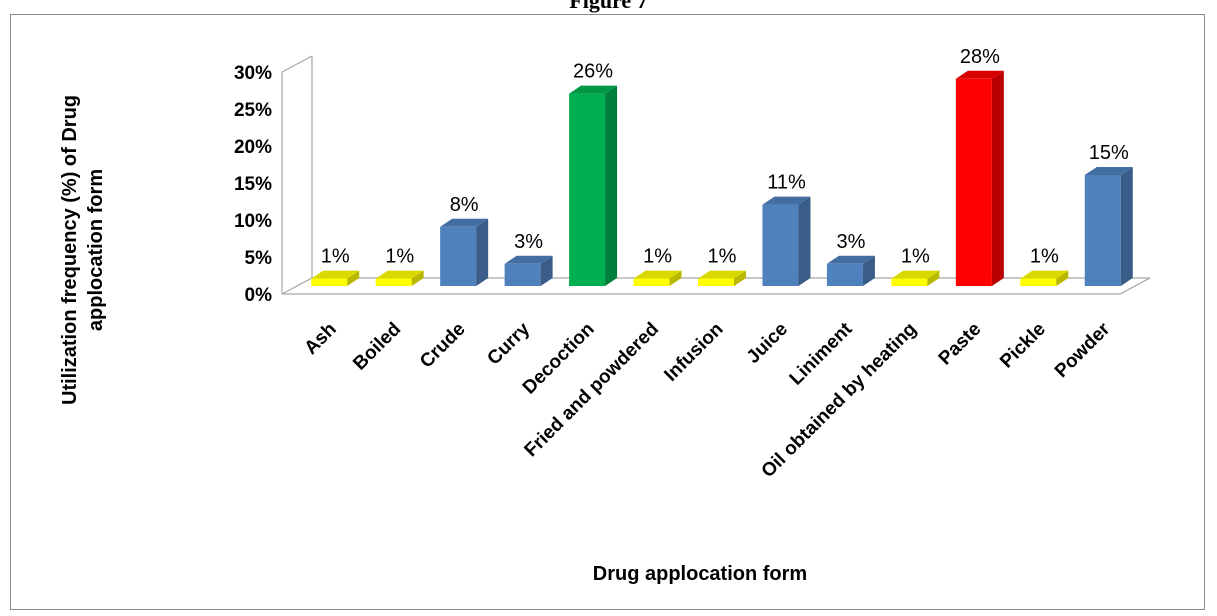 The width and height of the screenshot is (1217, 616). Describe the element at coordinates (980, 57) in the screenshot. I see `data-label: 28%` at that location.